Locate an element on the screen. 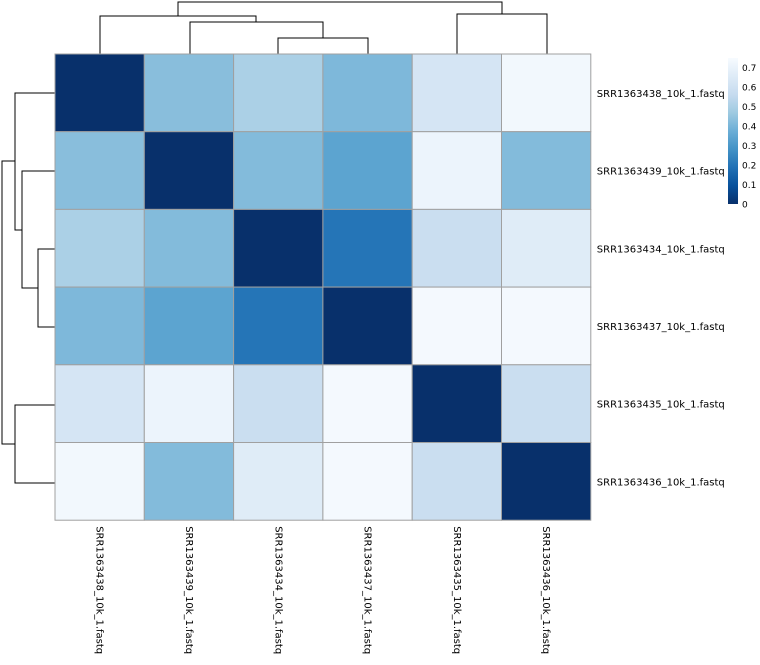 This screenshot has height=665, width=760. column-label: SRR1363436_10k_1.fastq is located at coordinates (545, 590).